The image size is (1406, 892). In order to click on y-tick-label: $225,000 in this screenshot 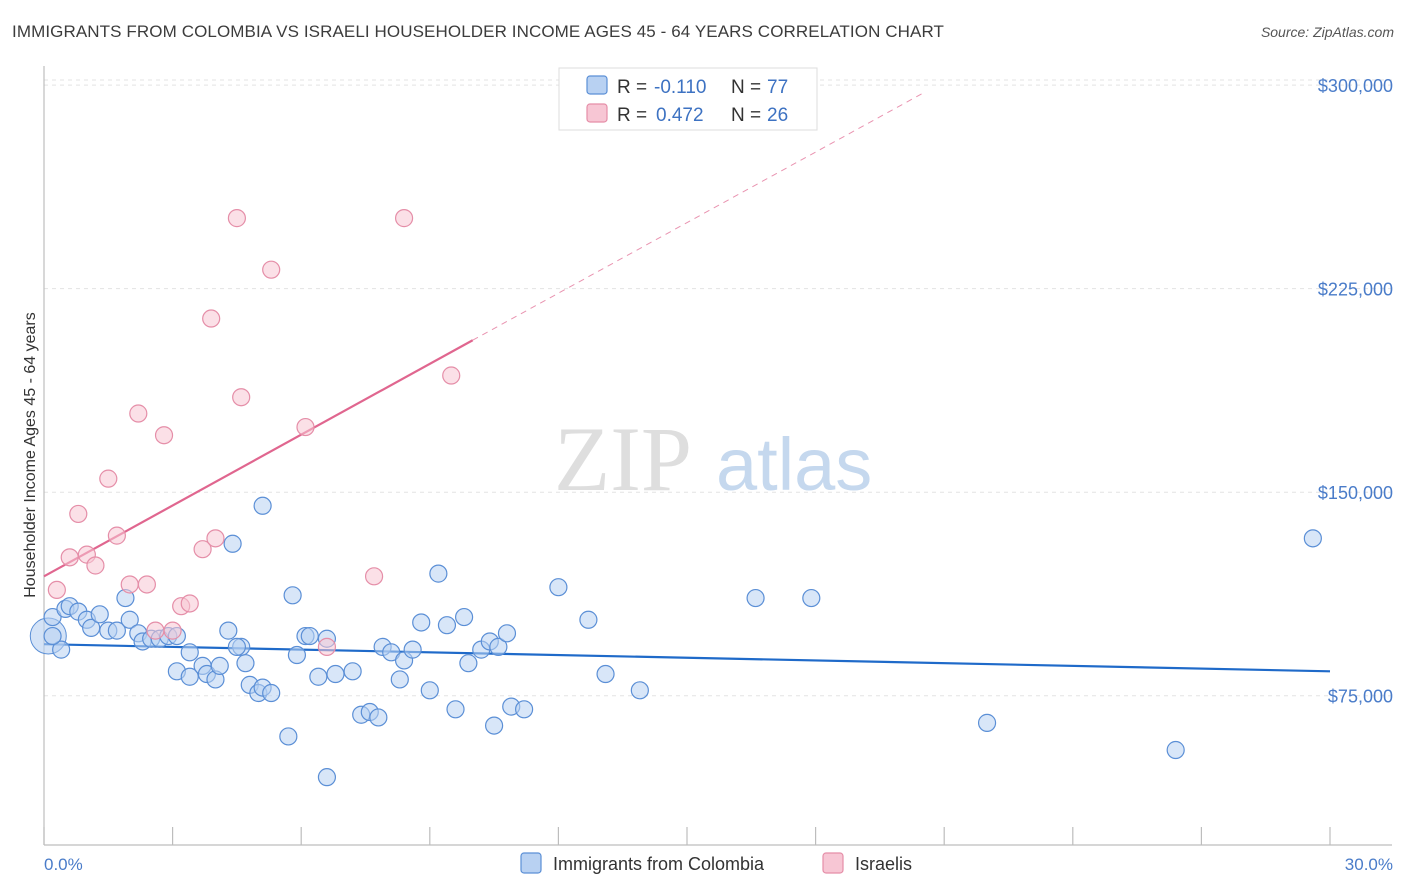, I will do `click(1355, 290)`.